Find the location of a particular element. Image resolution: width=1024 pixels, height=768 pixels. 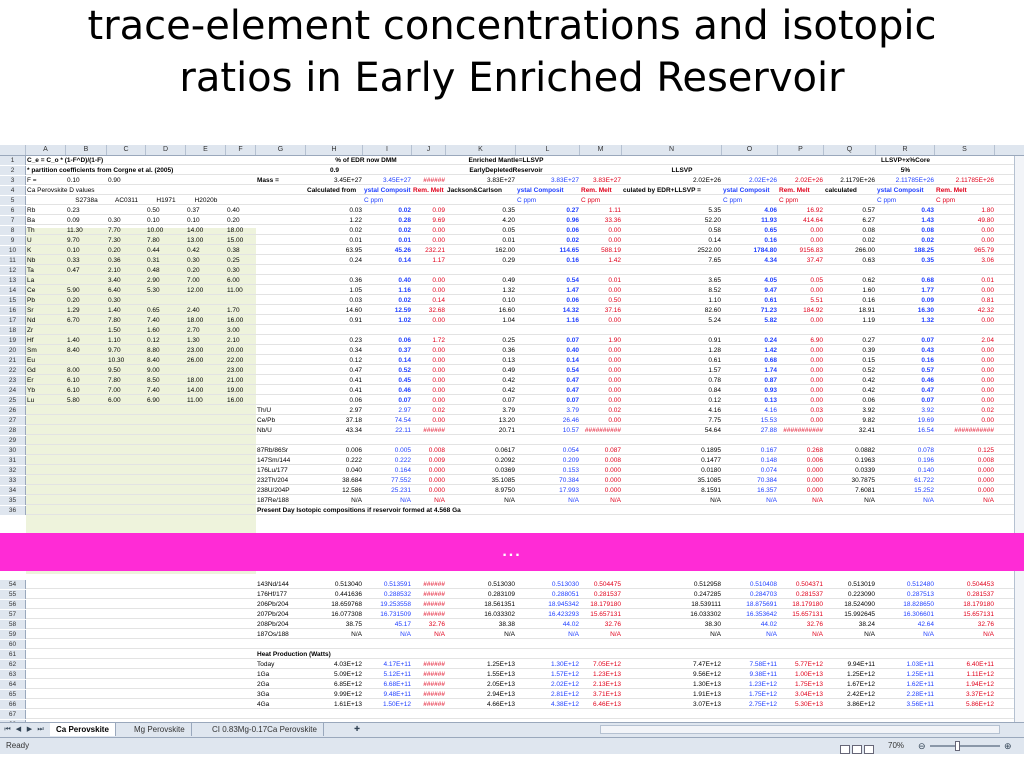

cell-S10: 965.79 is located at coordinates (984, 250).